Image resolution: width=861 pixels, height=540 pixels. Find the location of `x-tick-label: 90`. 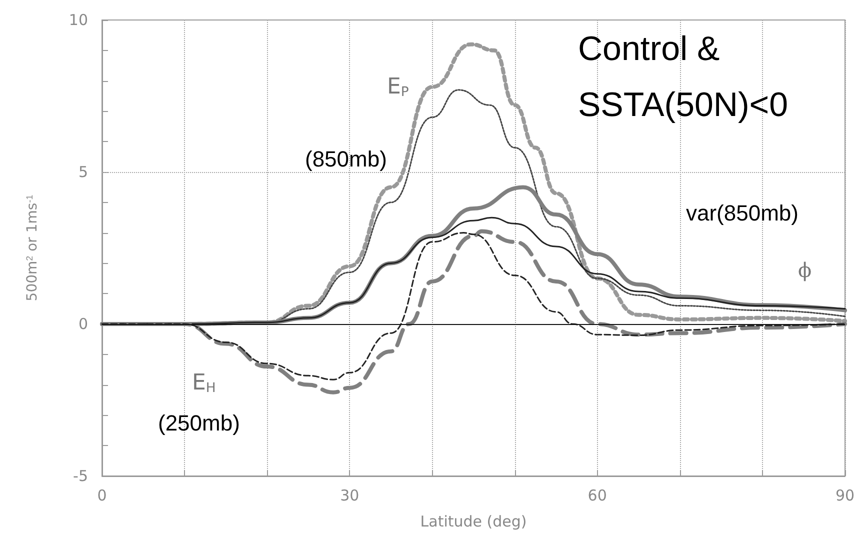

x-tick-label: 90 is located at coordinates (845, 495).